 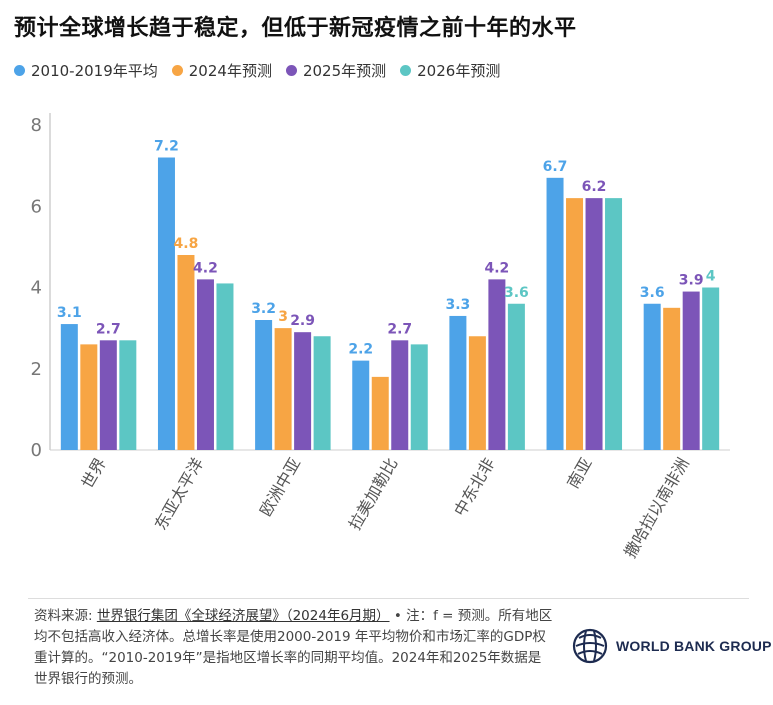 What do you see at coordinates (474, 486) in the screenshot?
I see `x-tick-label: 中东北非` at bounding box center [474, 486].